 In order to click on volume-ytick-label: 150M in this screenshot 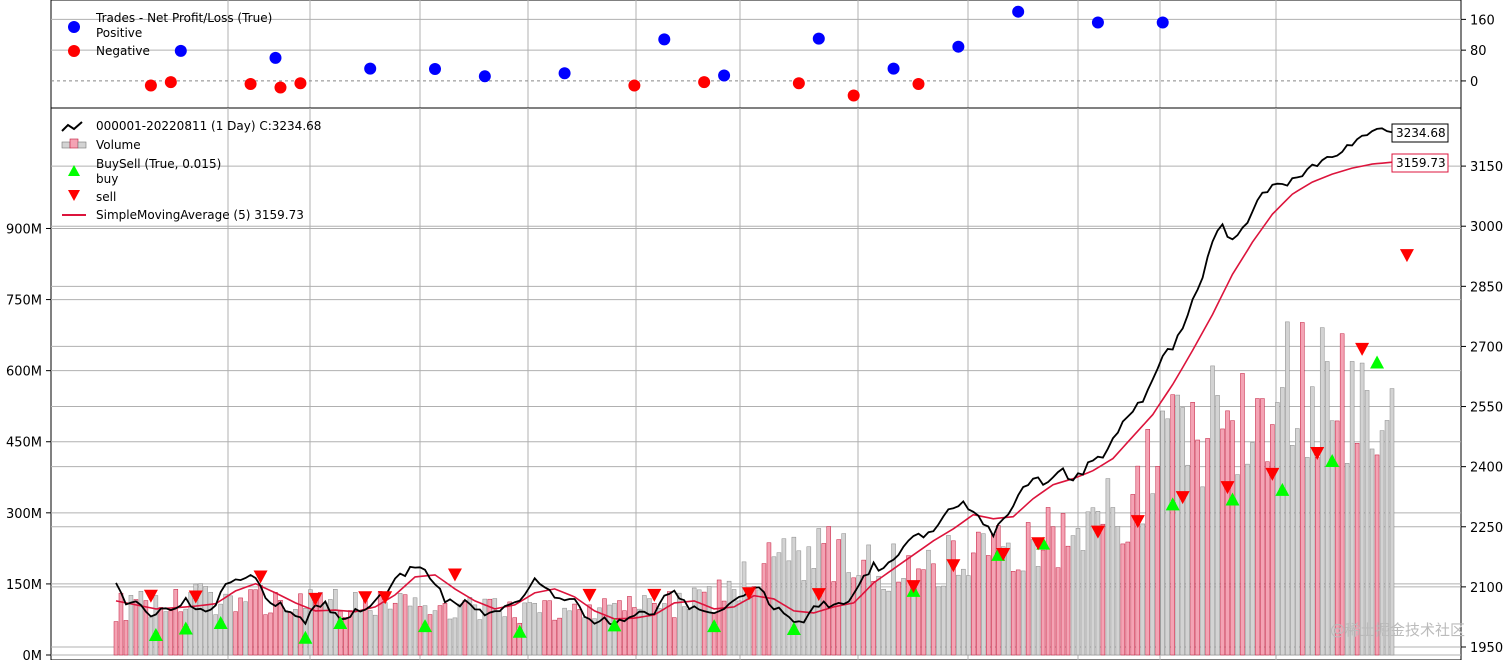, I will do `click(24, 585)`.